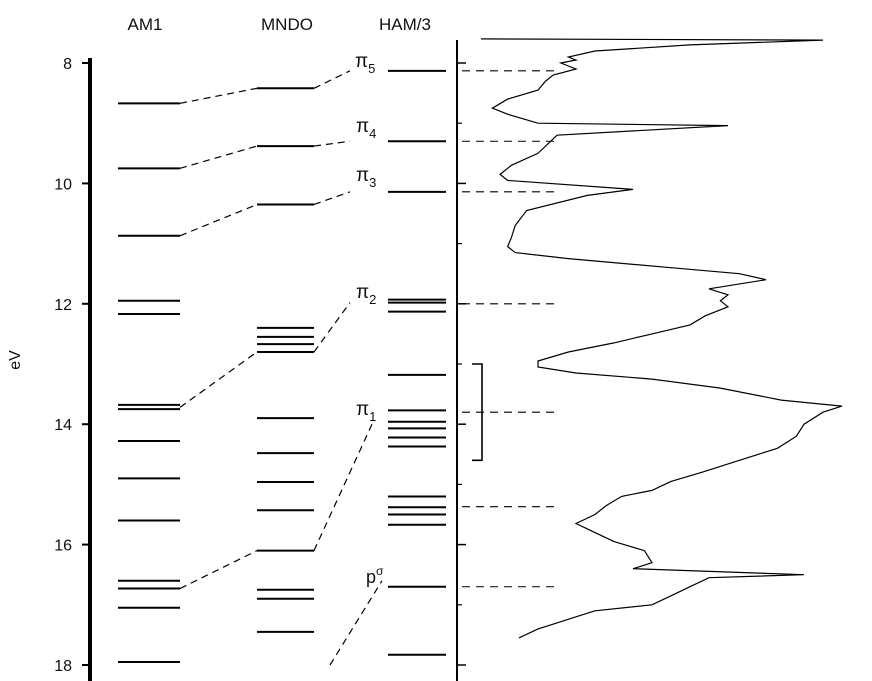 This screenshot has height=681, width=872. I want to click on label-pi1: π1, so click(366, 411).